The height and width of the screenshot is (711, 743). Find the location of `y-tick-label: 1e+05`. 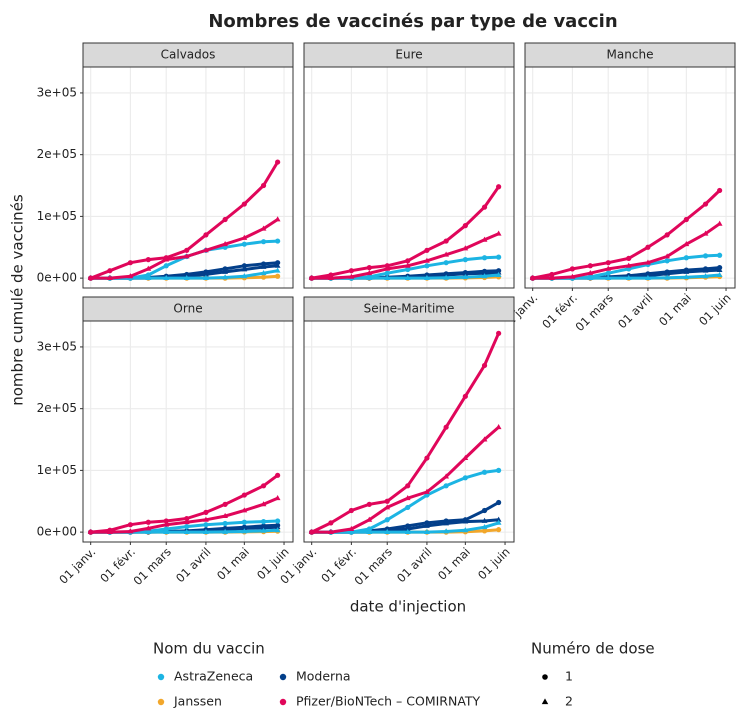

y-tick-label: 1e+05 is located at coordinates (57, 216).